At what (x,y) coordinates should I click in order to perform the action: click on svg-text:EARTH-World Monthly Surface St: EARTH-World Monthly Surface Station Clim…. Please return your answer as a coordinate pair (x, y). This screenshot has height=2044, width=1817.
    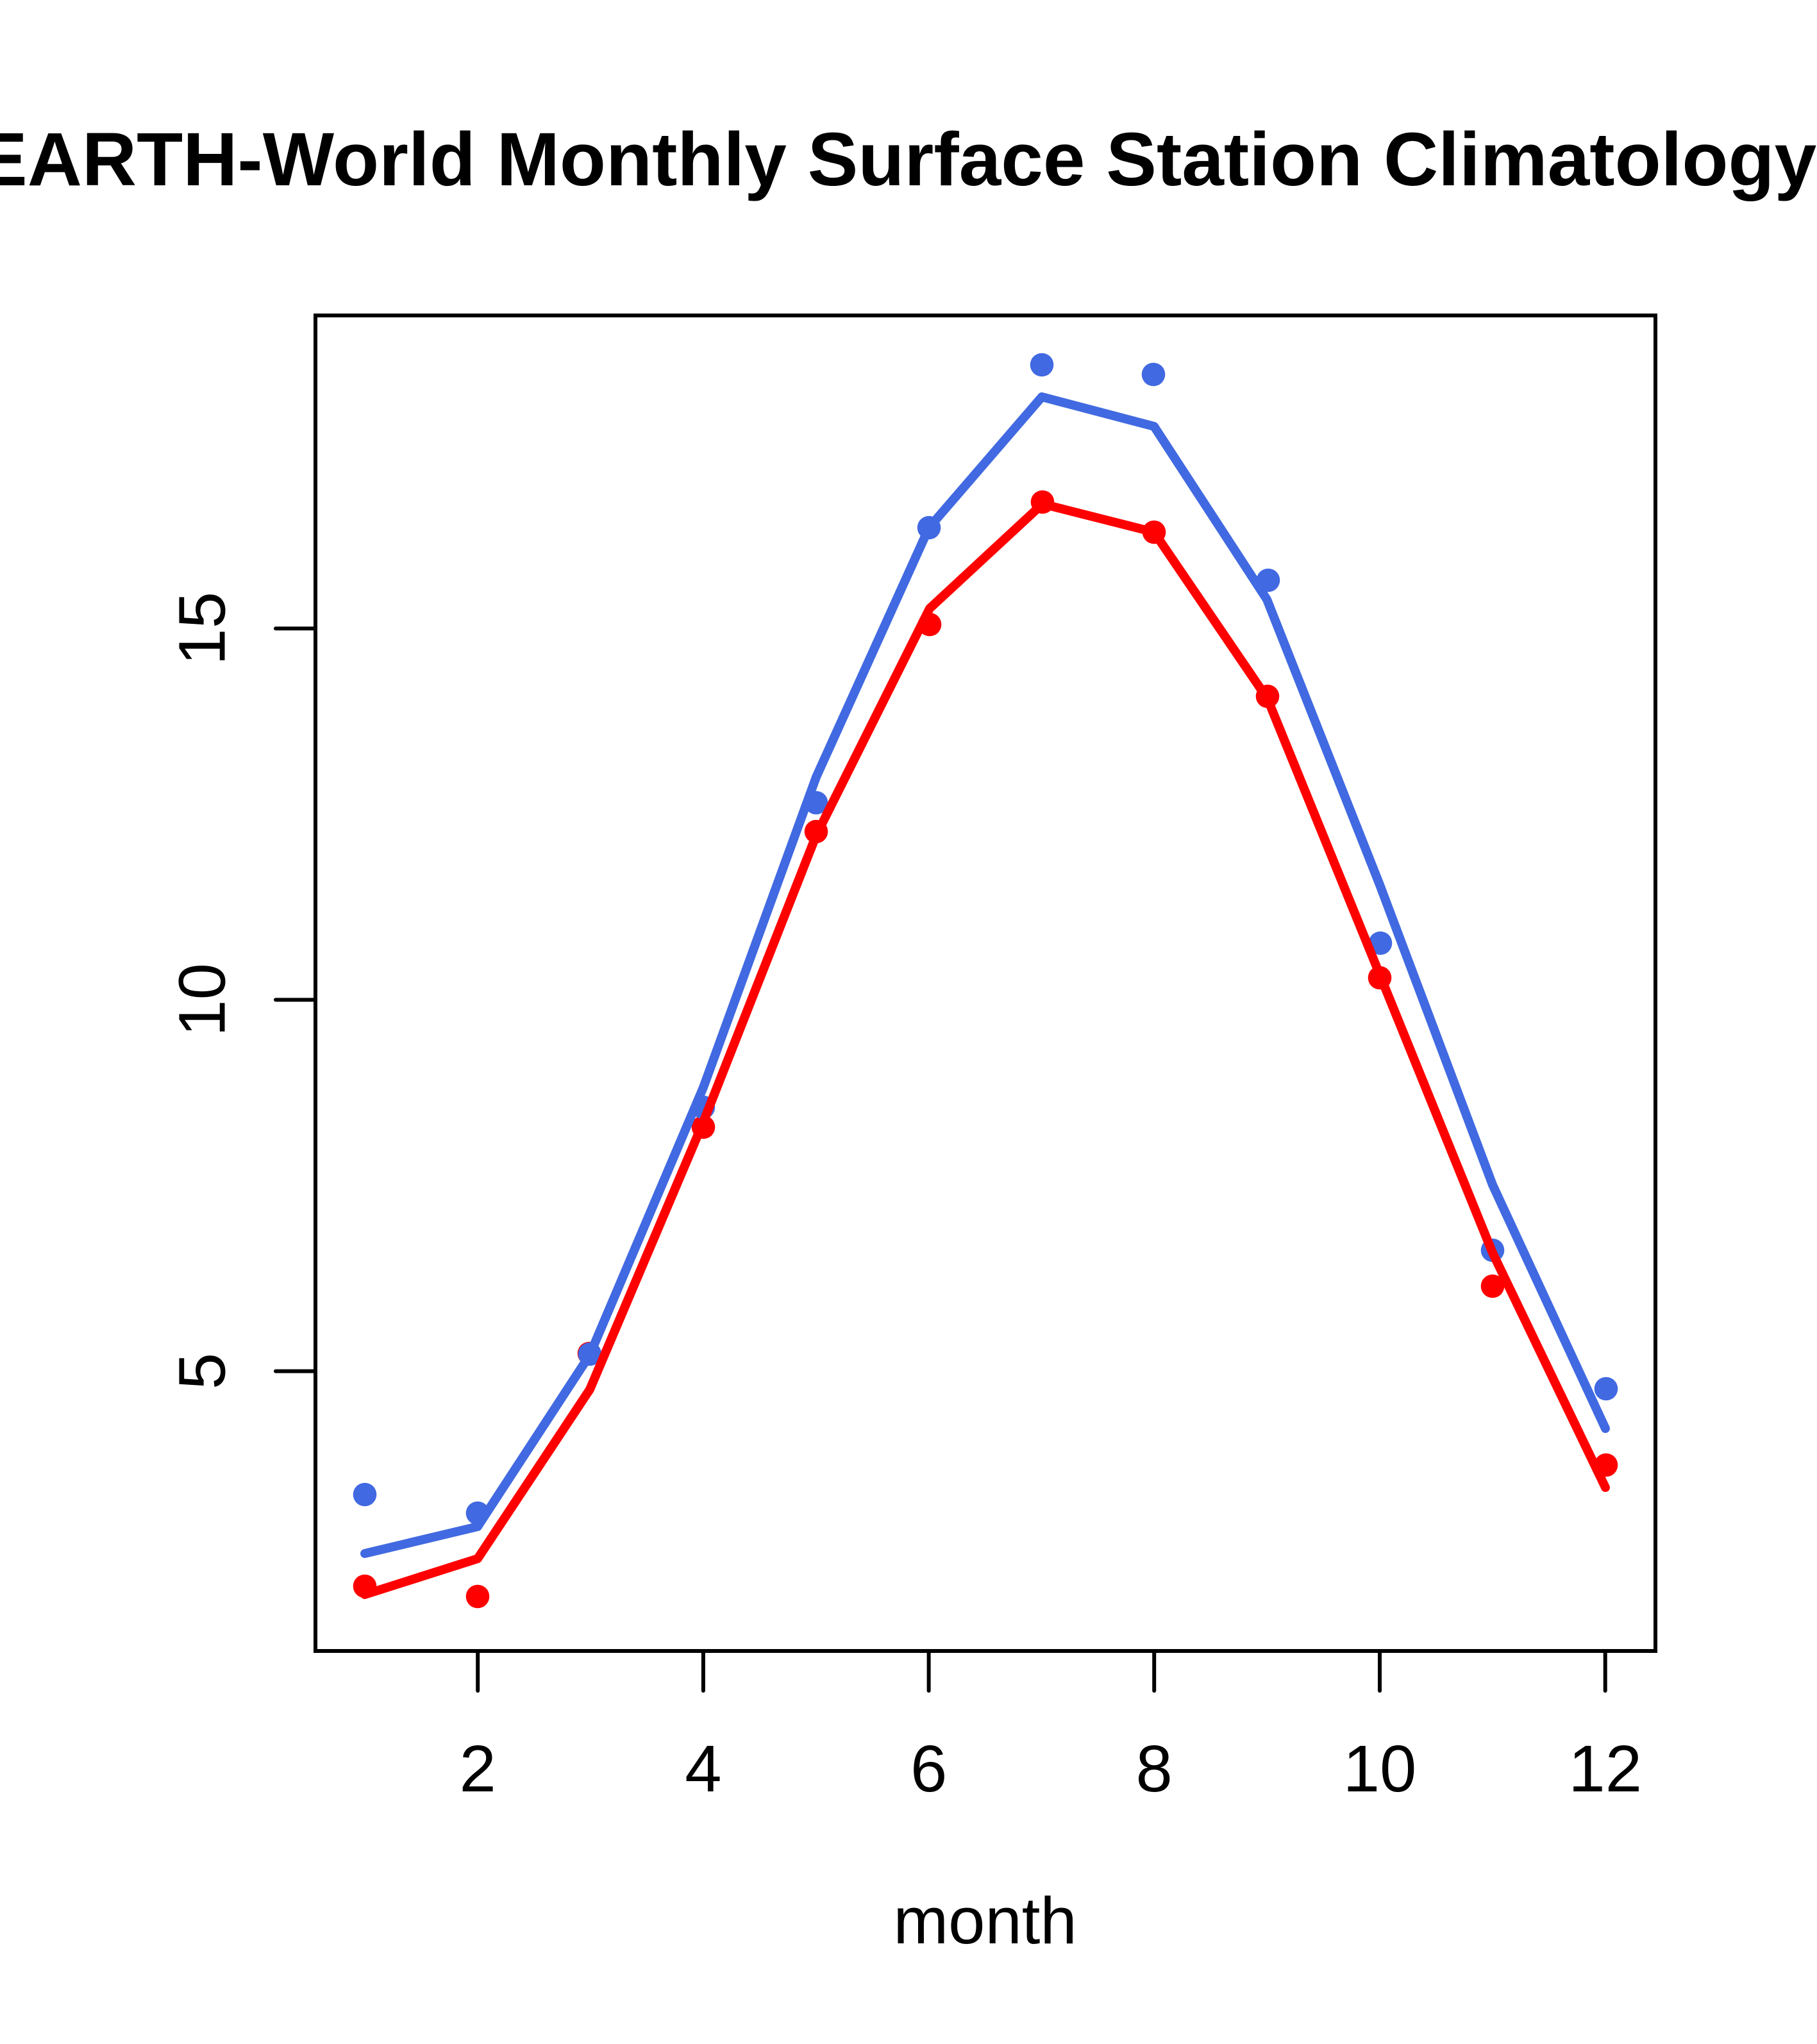
    Looking at the image, I should click on (908, 159).